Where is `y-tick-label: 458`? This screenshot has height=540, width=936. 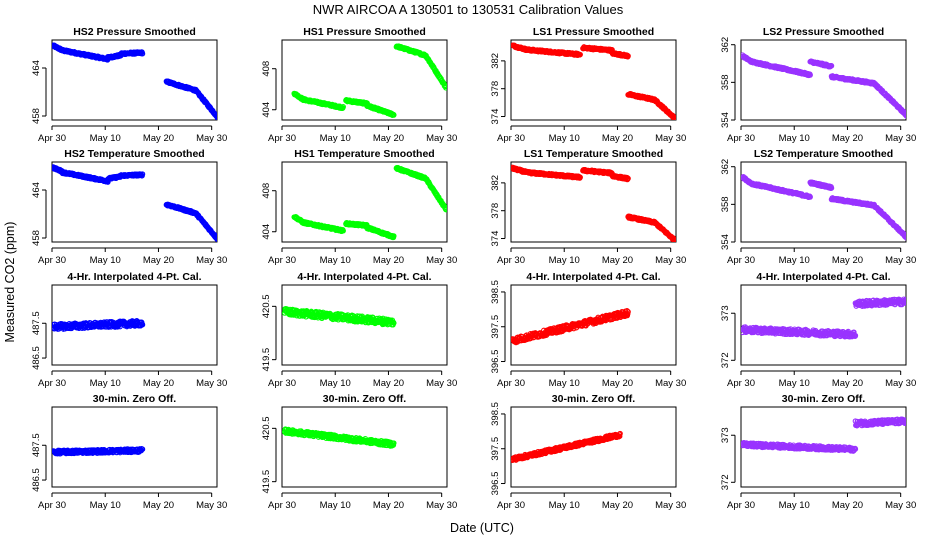 y-tick-label: 458 is located at coordinates (36, 238).